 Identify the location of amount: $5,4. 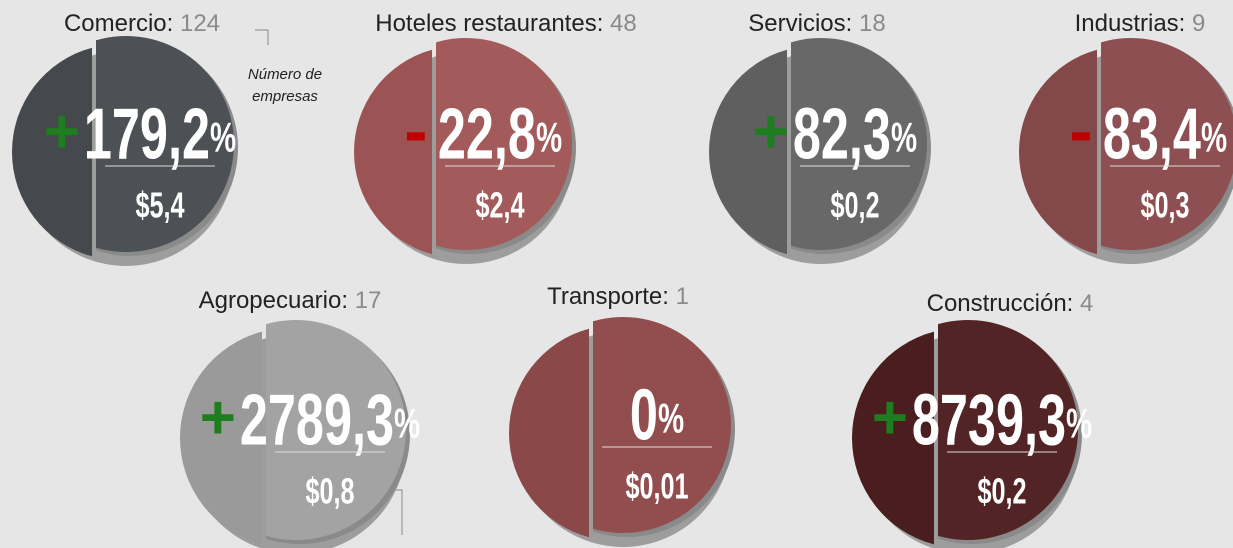
(160, 205).